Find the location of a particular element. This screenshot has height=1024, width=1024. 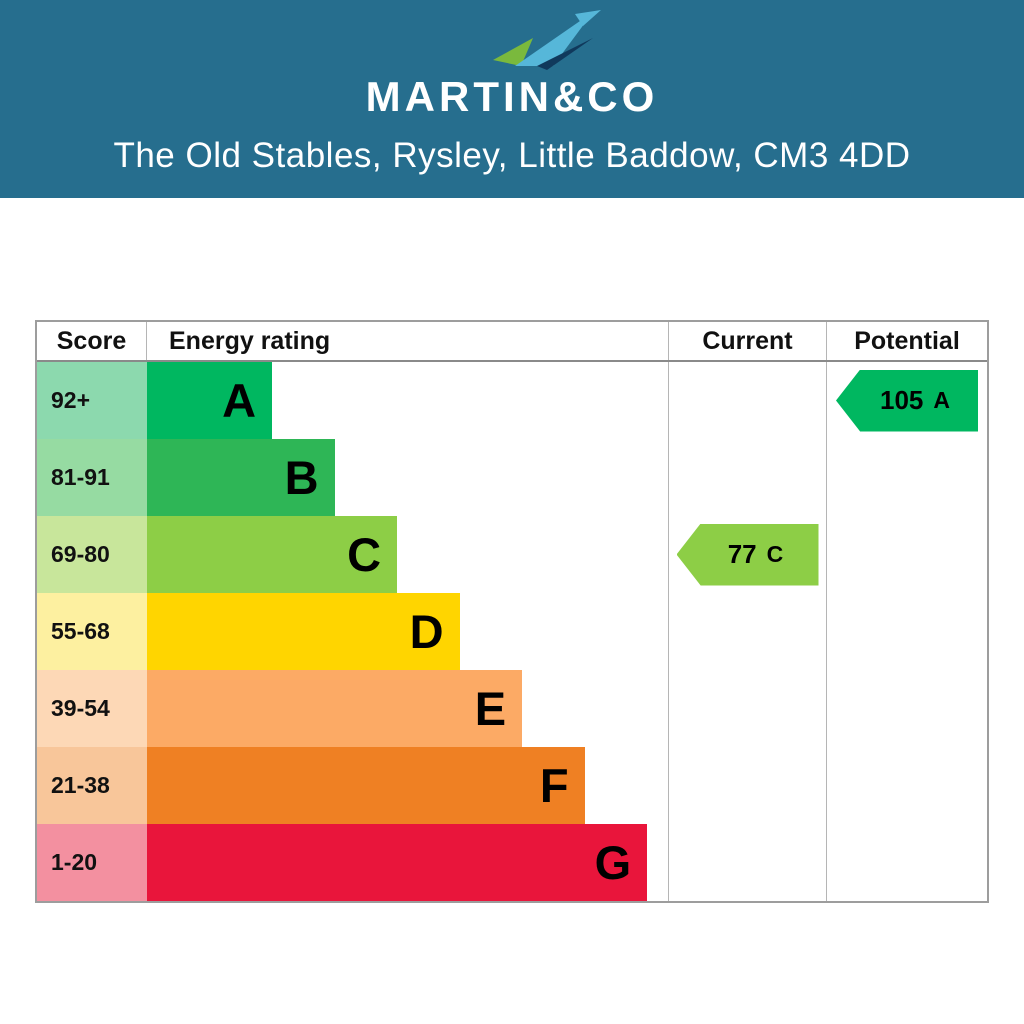

rating-cell: G is located at coordinates (408, 862).